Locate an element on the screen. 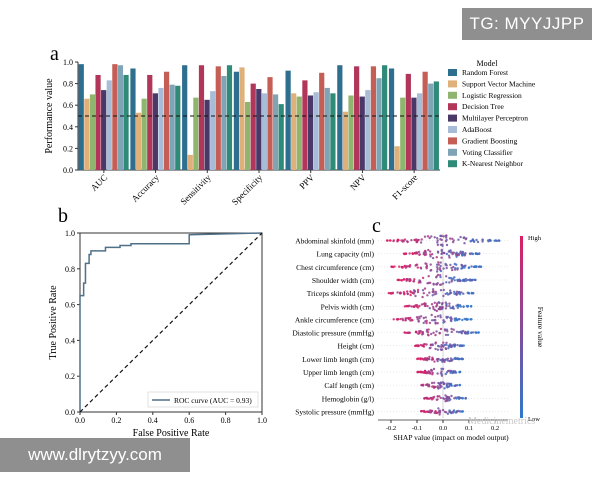 The height and width of the screenshot is (485, 600). legend-label: Voting Classifier is located at coordinates (487, 152).